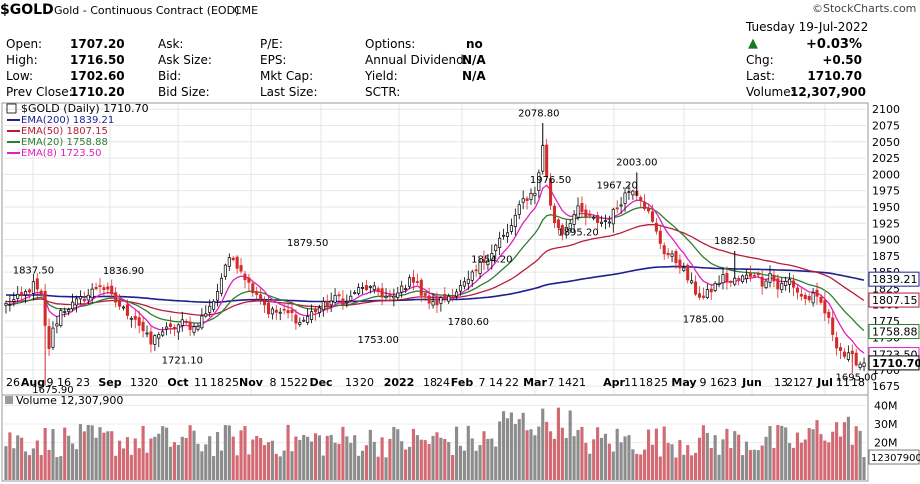  Describe the element at coordinates (703, 319) in the screenshot. I see `peak-label: 1785.00` at that location.